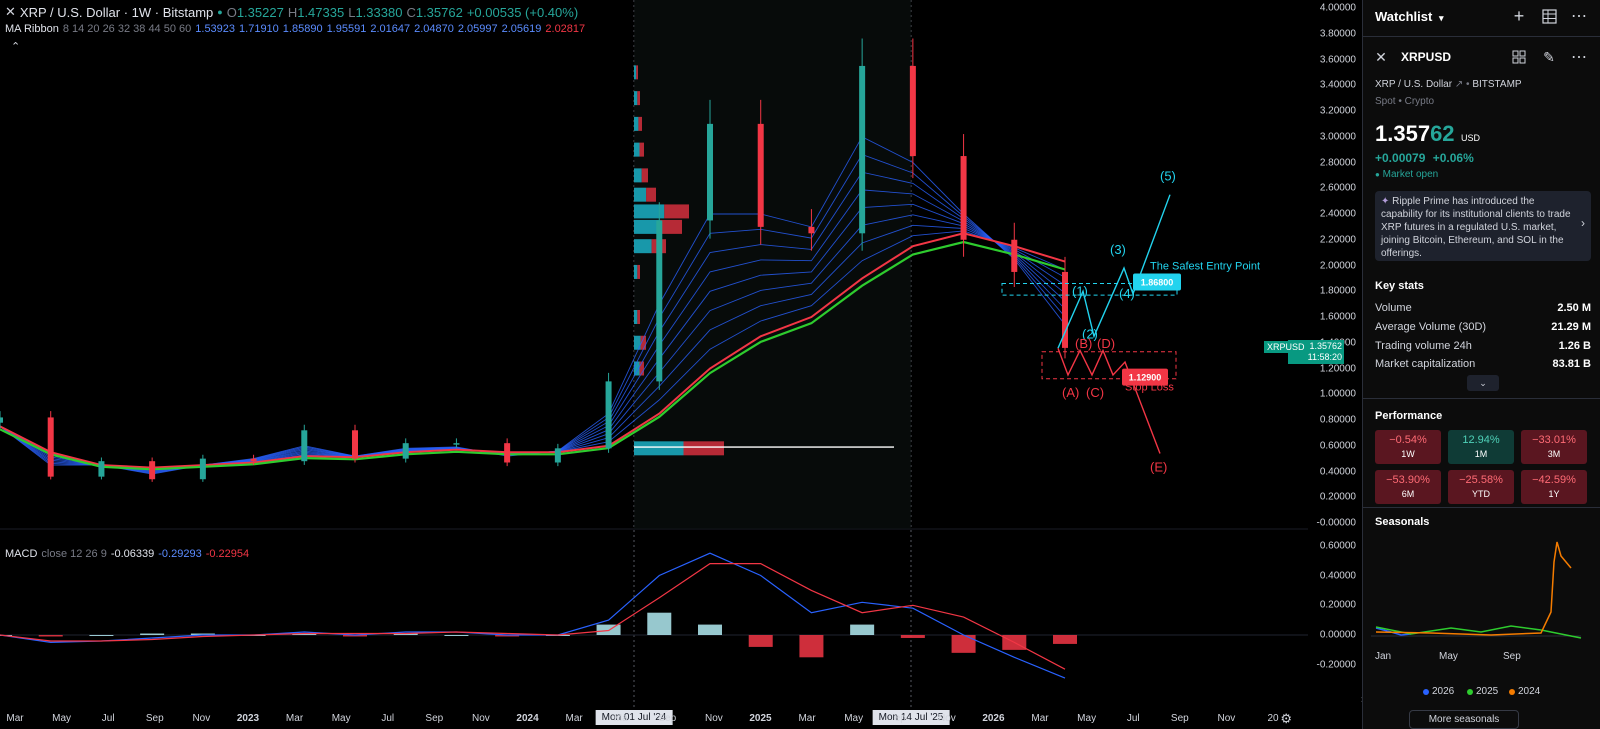 This screenshot has width=1600, height=729. I want to click on price-axis-tick: 1.20000, so click(1337, 368).